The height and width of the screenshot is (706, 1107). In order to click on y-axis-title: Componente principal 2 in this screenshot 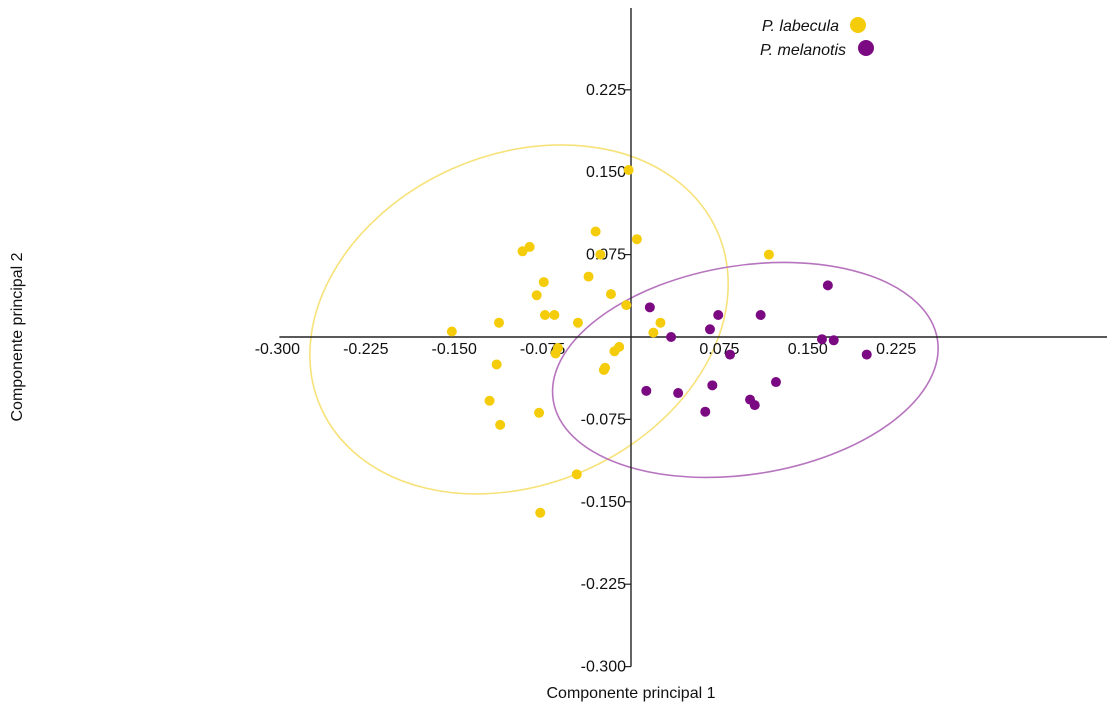, I will do `click(17, 336)`.